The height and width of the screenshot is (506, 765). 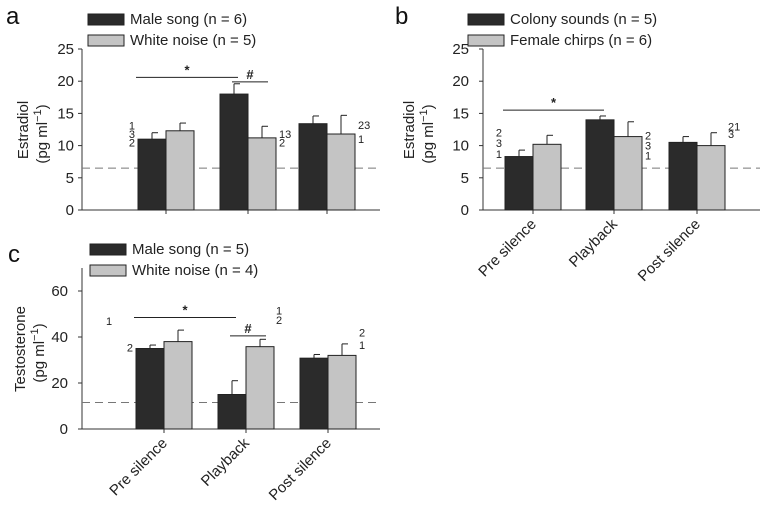 What do you see at coordinates (364, 126) in the screenshot?
I see `bar-annotation: 23` at bounding box center [364, 126].